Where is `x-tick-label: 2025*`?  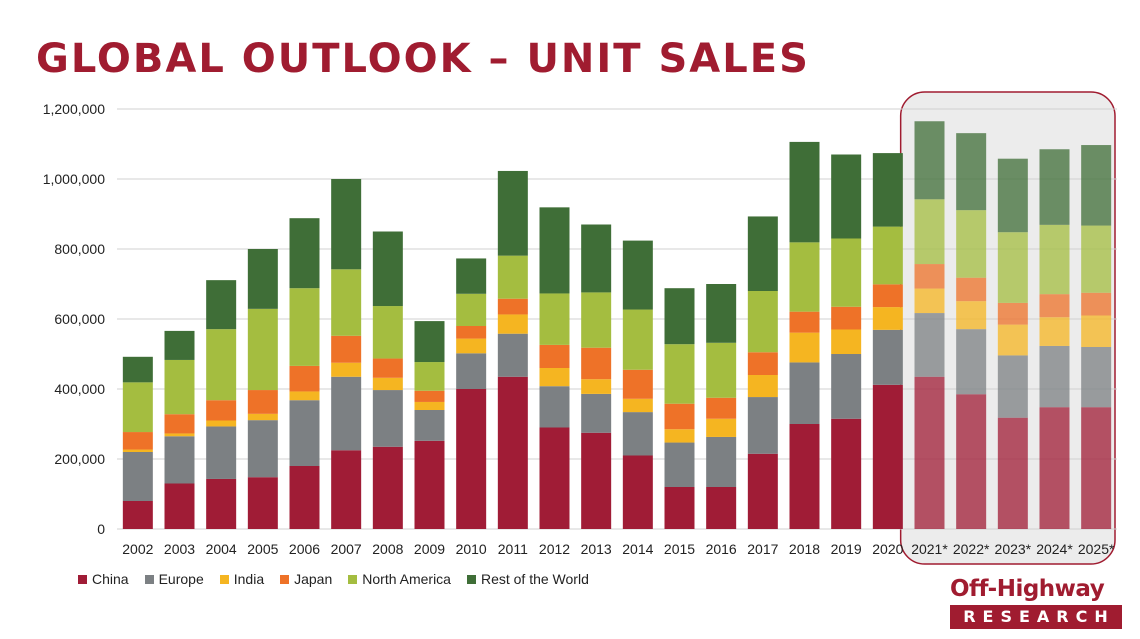
x-tick-label: 2025* is located at coordinates (1096, 549).